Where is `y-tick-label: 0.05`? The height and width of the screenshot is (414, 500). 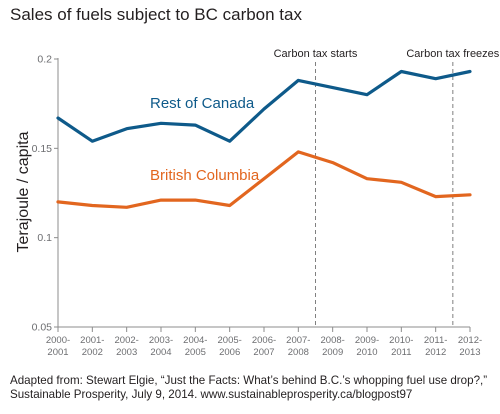
y-tick-label: 0.05 is located at coordinates (42, 328).